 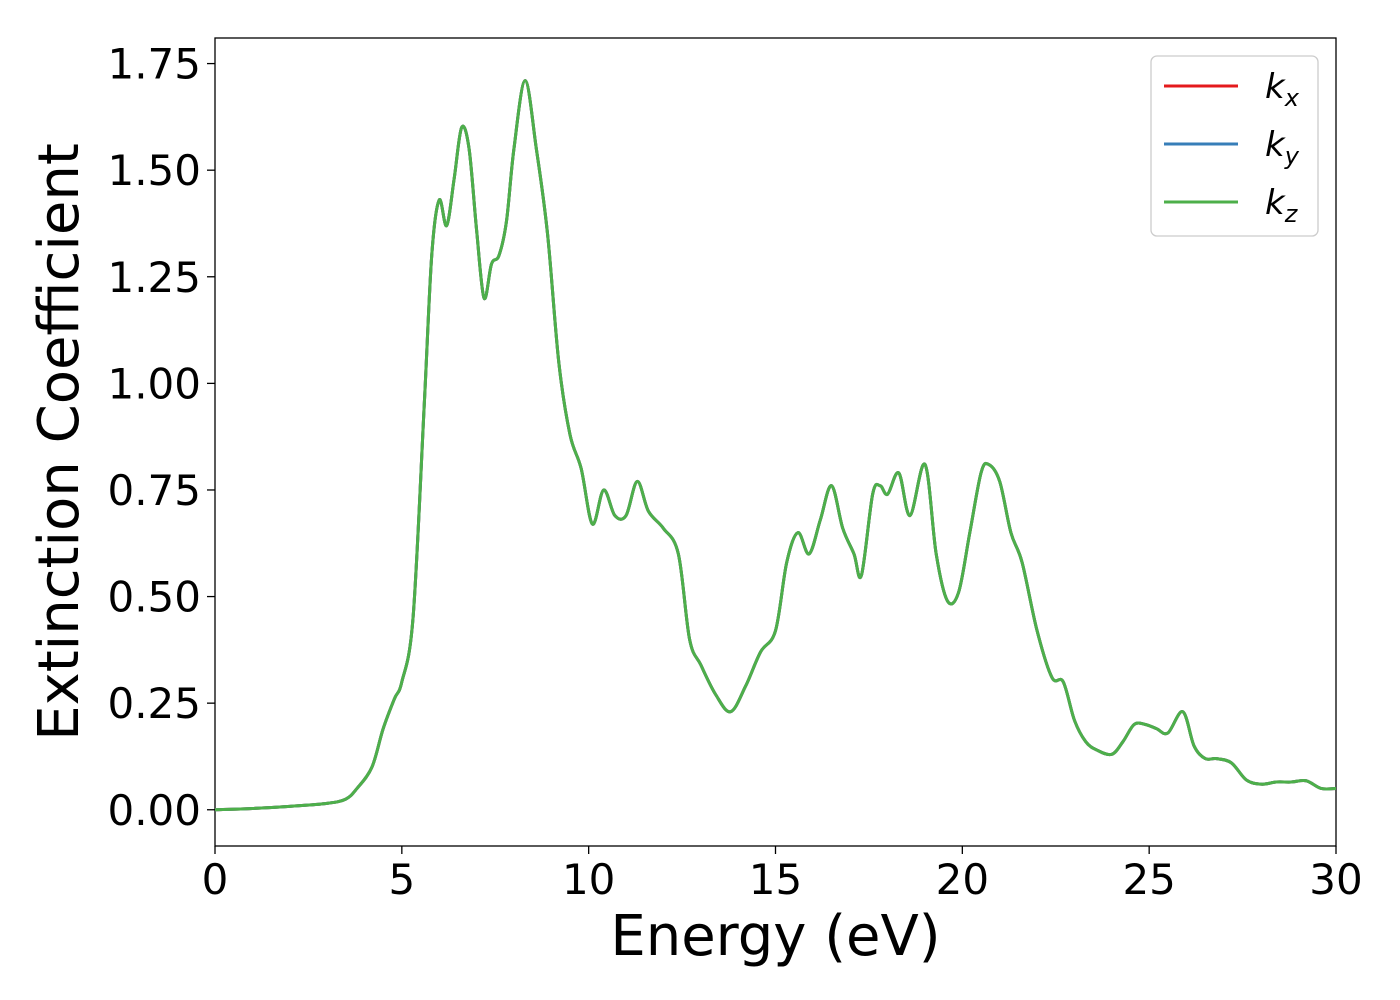 I want to click on y-tick-label: 0.00, so click(x=154, y=810).